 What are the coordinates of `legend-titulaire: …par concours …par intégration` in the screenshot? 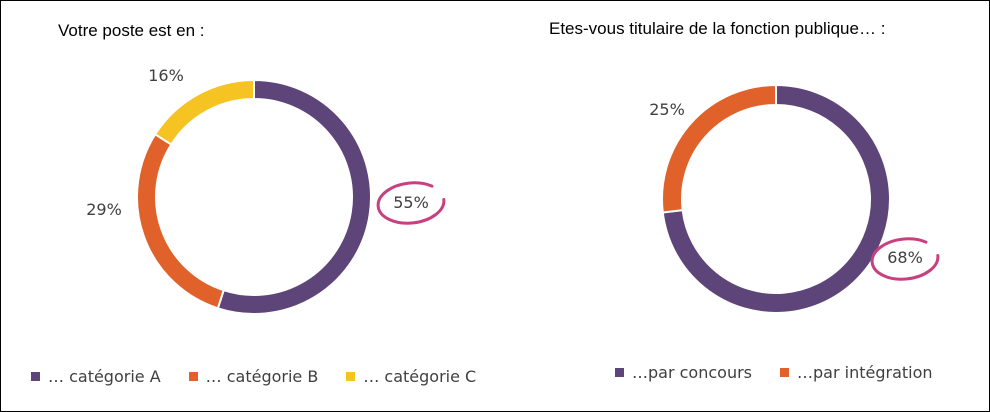 It's located at (774, 372).